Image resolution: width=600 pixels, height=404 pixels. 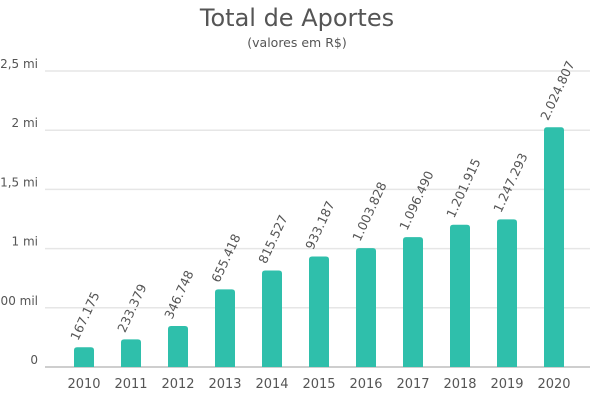 What do you see at coordinates (507, 293) in the screenshot?
I see `bar-2019` at bounding box center [507, 293].